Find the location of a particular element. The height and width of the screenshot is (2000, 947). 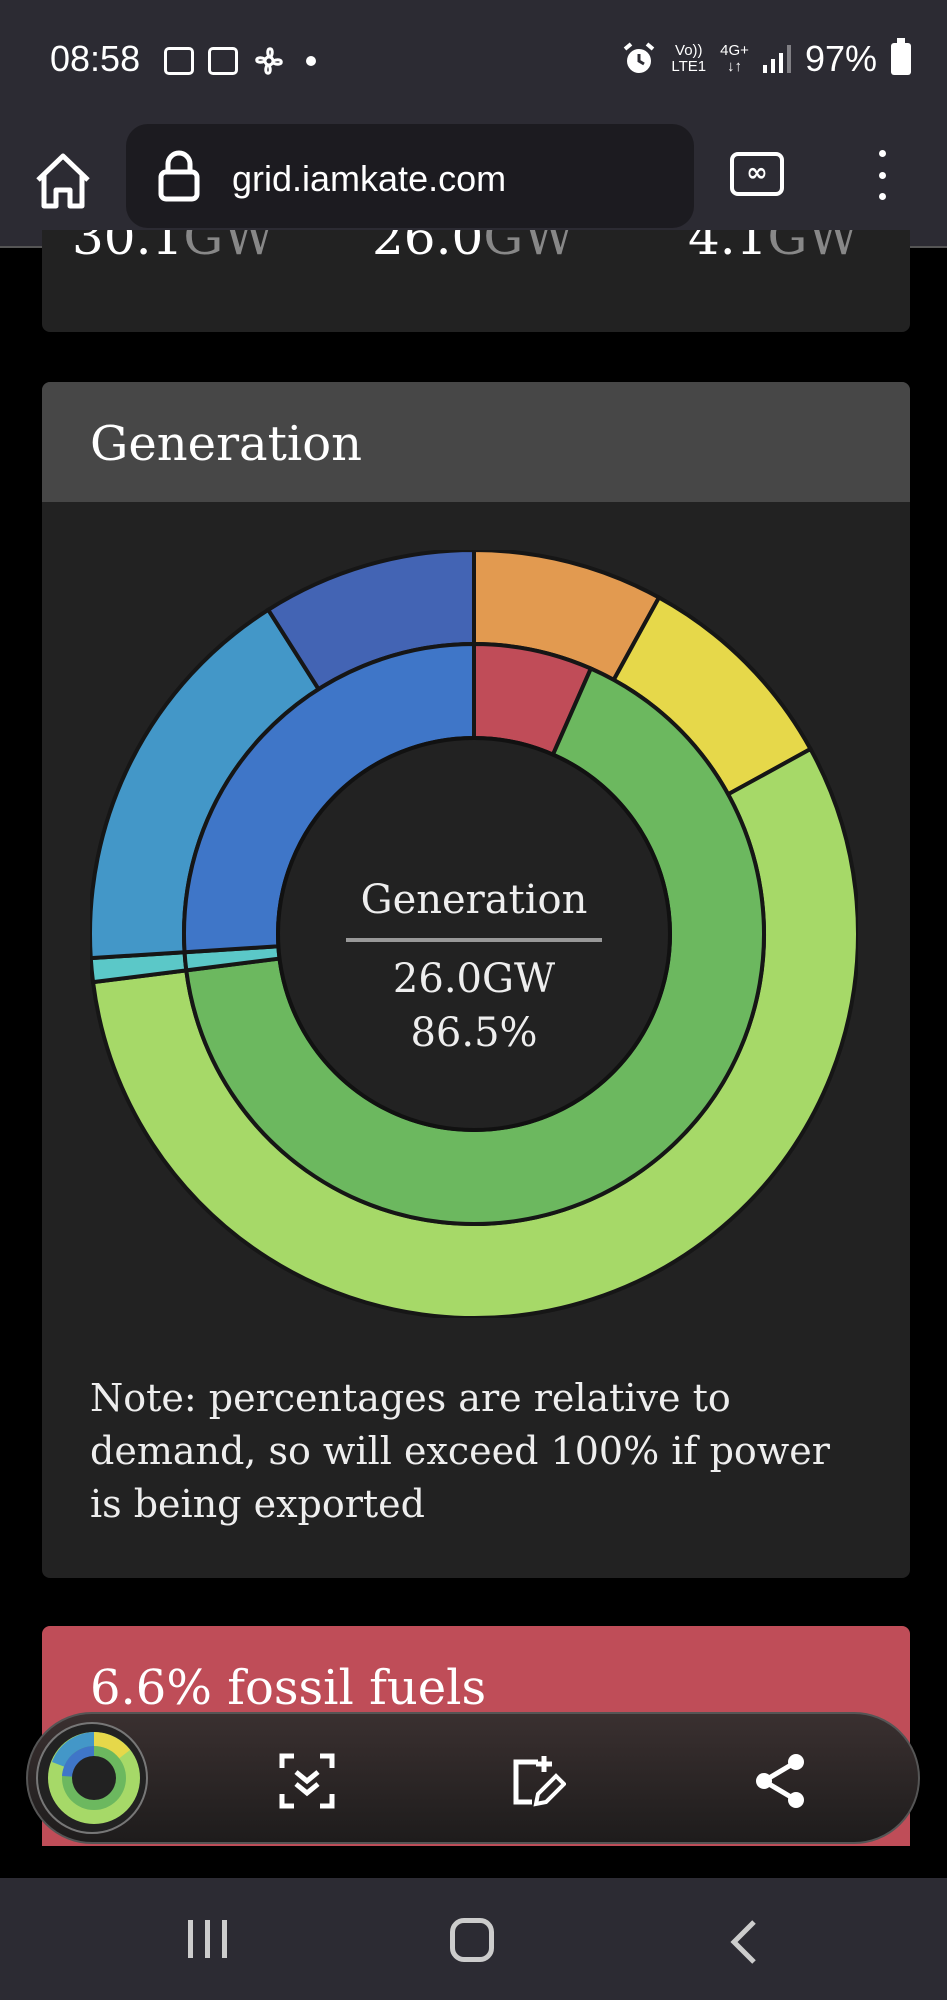

status-bar: 08:58 Vo)) LTE1 4G+ ↓↑ 97% is located at coordinates (473, 60).